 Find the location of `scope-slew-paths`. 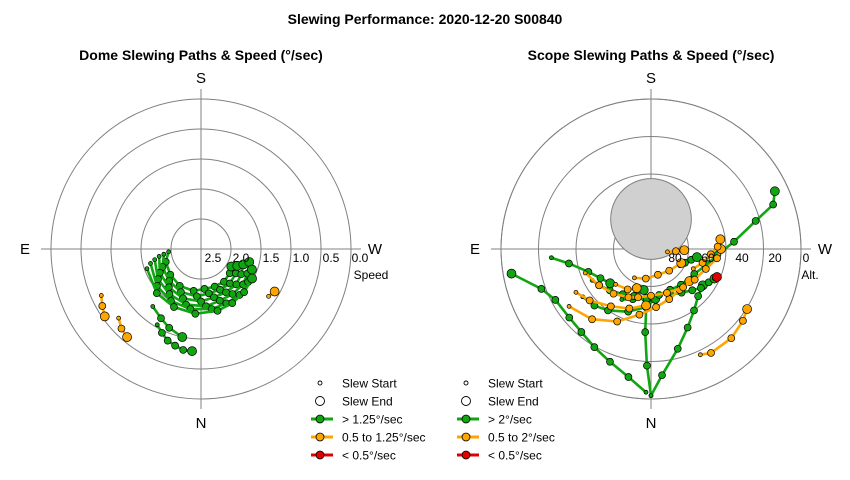

scope-slew-paths is located at coordinates (643, 292).